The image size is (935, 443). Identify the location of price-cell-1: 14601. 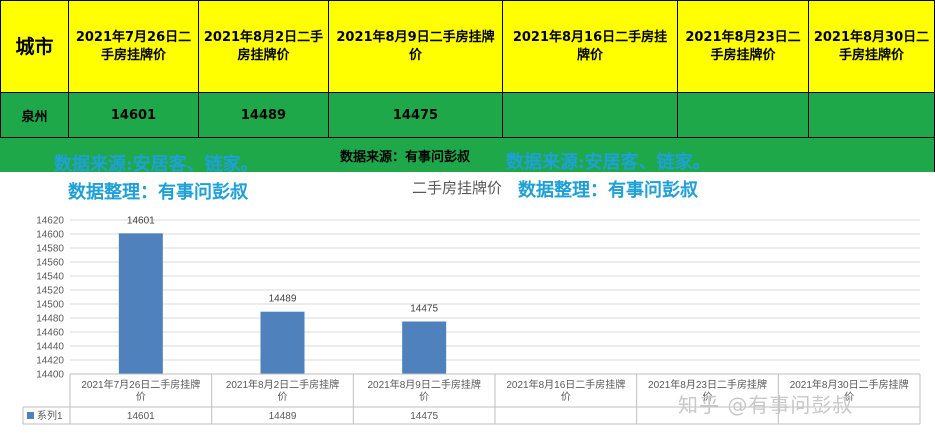
(134, 115).